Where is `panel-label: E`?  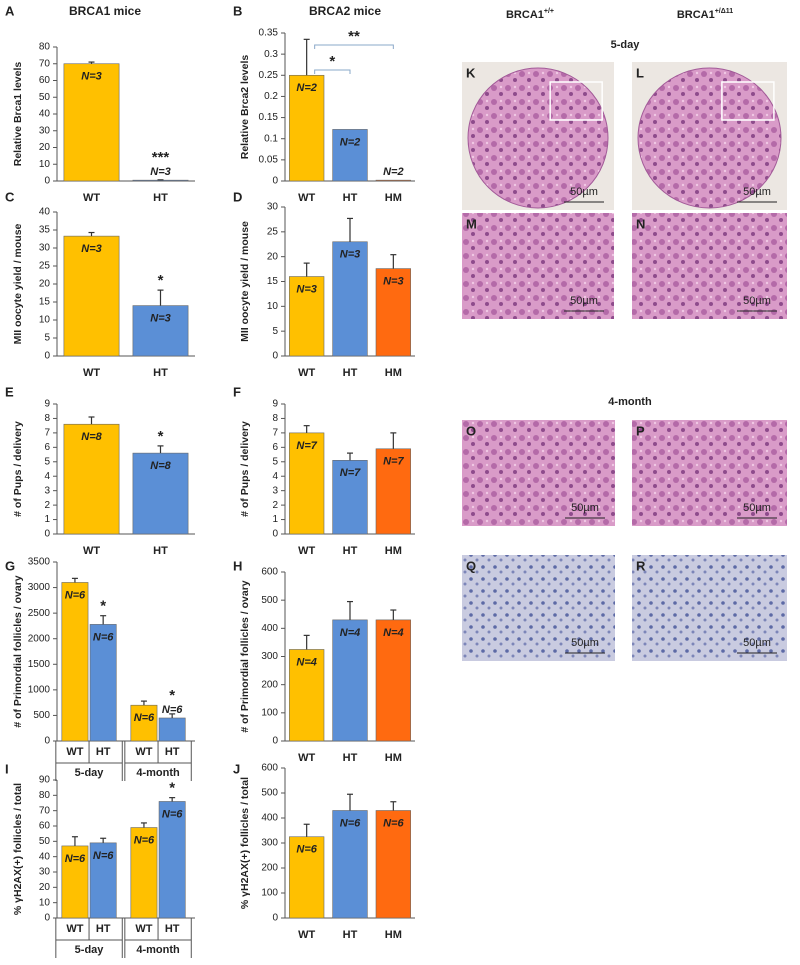
panel-label: E is located at coordinates (9, 391).